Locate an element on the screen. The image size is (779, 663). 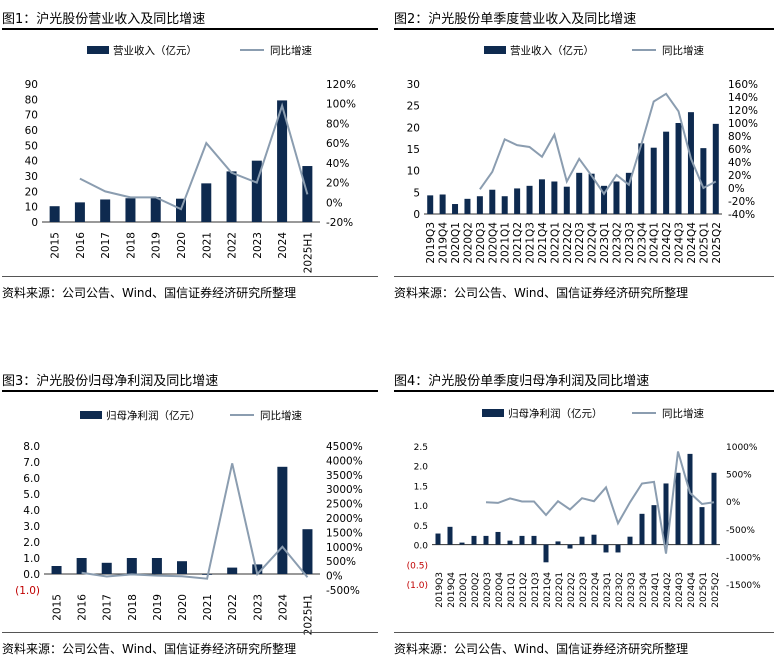
left-axis-tick-label: 70 is located at coordinates (31, 116).